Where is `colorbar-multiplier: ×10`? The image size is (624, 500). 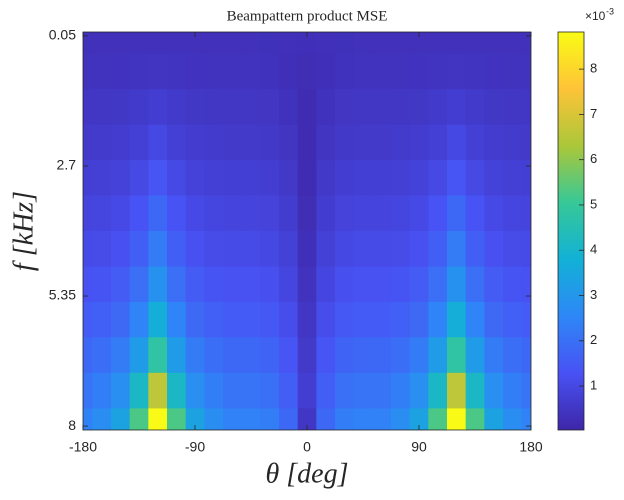
colorbar-multiplier: ×10 is located at coordinates (595, 16).